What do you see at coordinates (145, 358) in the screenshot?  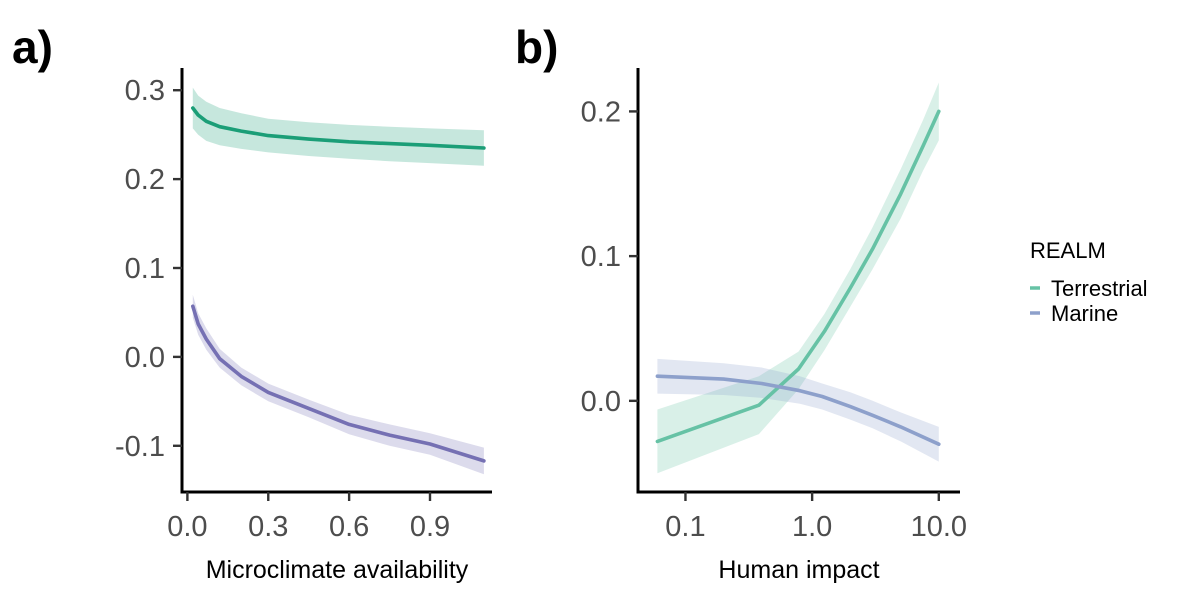 I see `panel-a-y-tick-label-3: 0.0` at bounding box center [145, 358].